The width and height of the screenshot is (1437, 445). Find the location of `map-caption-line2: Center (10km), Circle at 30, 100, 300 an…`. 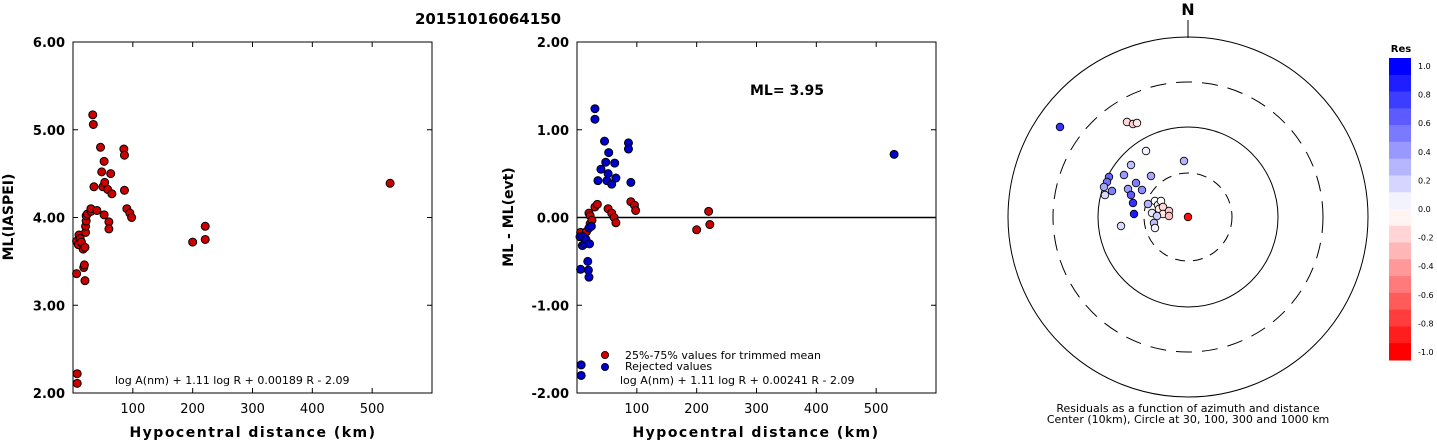

map-caption-line2: Center (10km), Circle at 30, 100, 300 an… is located at coordinates (1188, 419).